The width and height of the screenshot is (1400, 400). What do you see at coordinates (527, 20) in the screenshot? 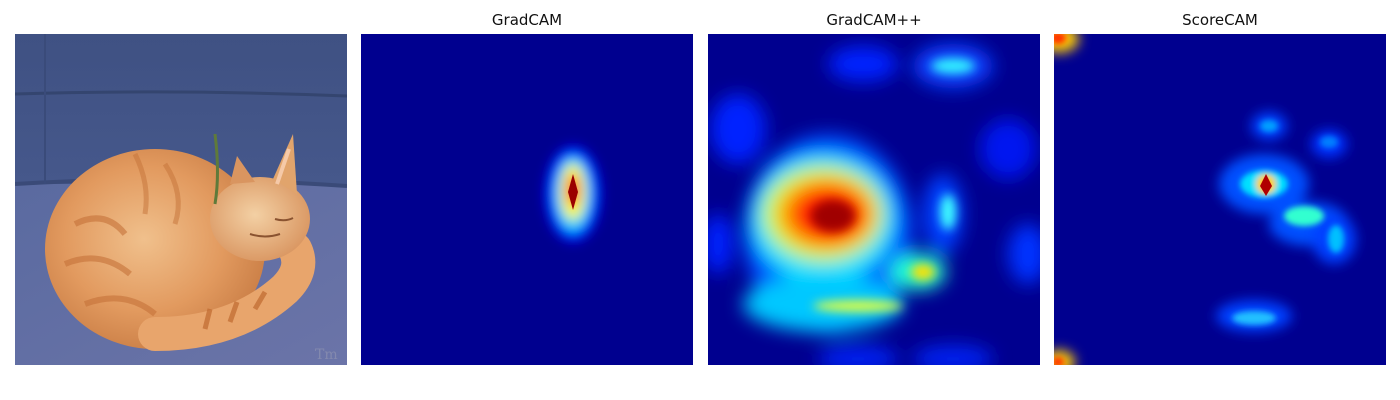
I see `panel-title-gradcam: GradCAM` at bounding box center [527, 20].